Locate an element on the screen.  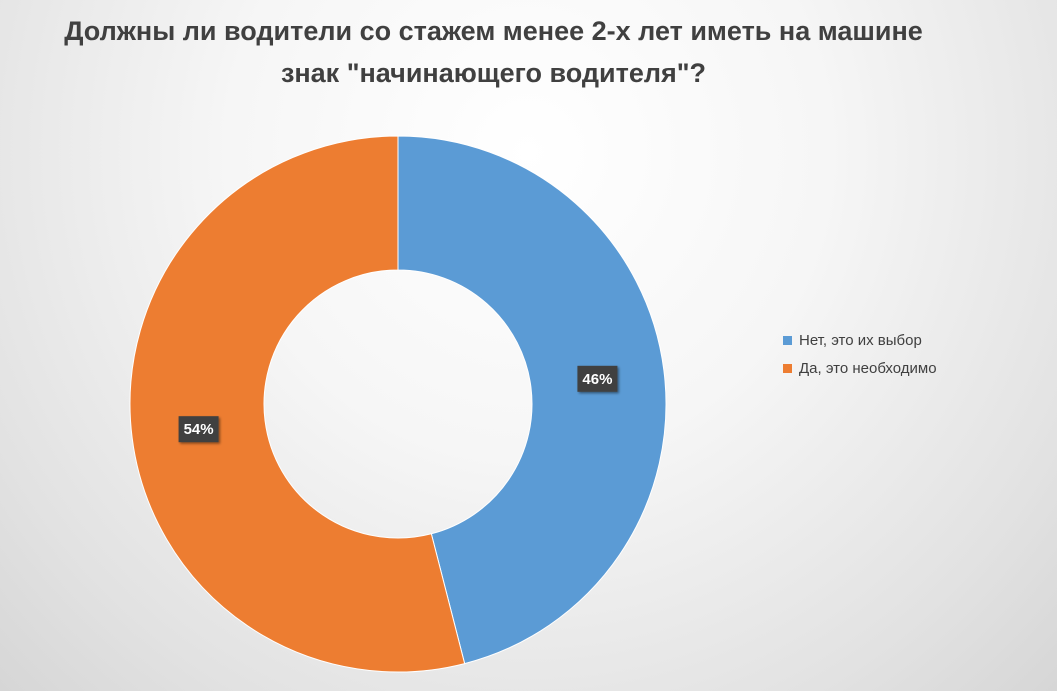
legend-swatch-no is located at coordinates (787, 340).